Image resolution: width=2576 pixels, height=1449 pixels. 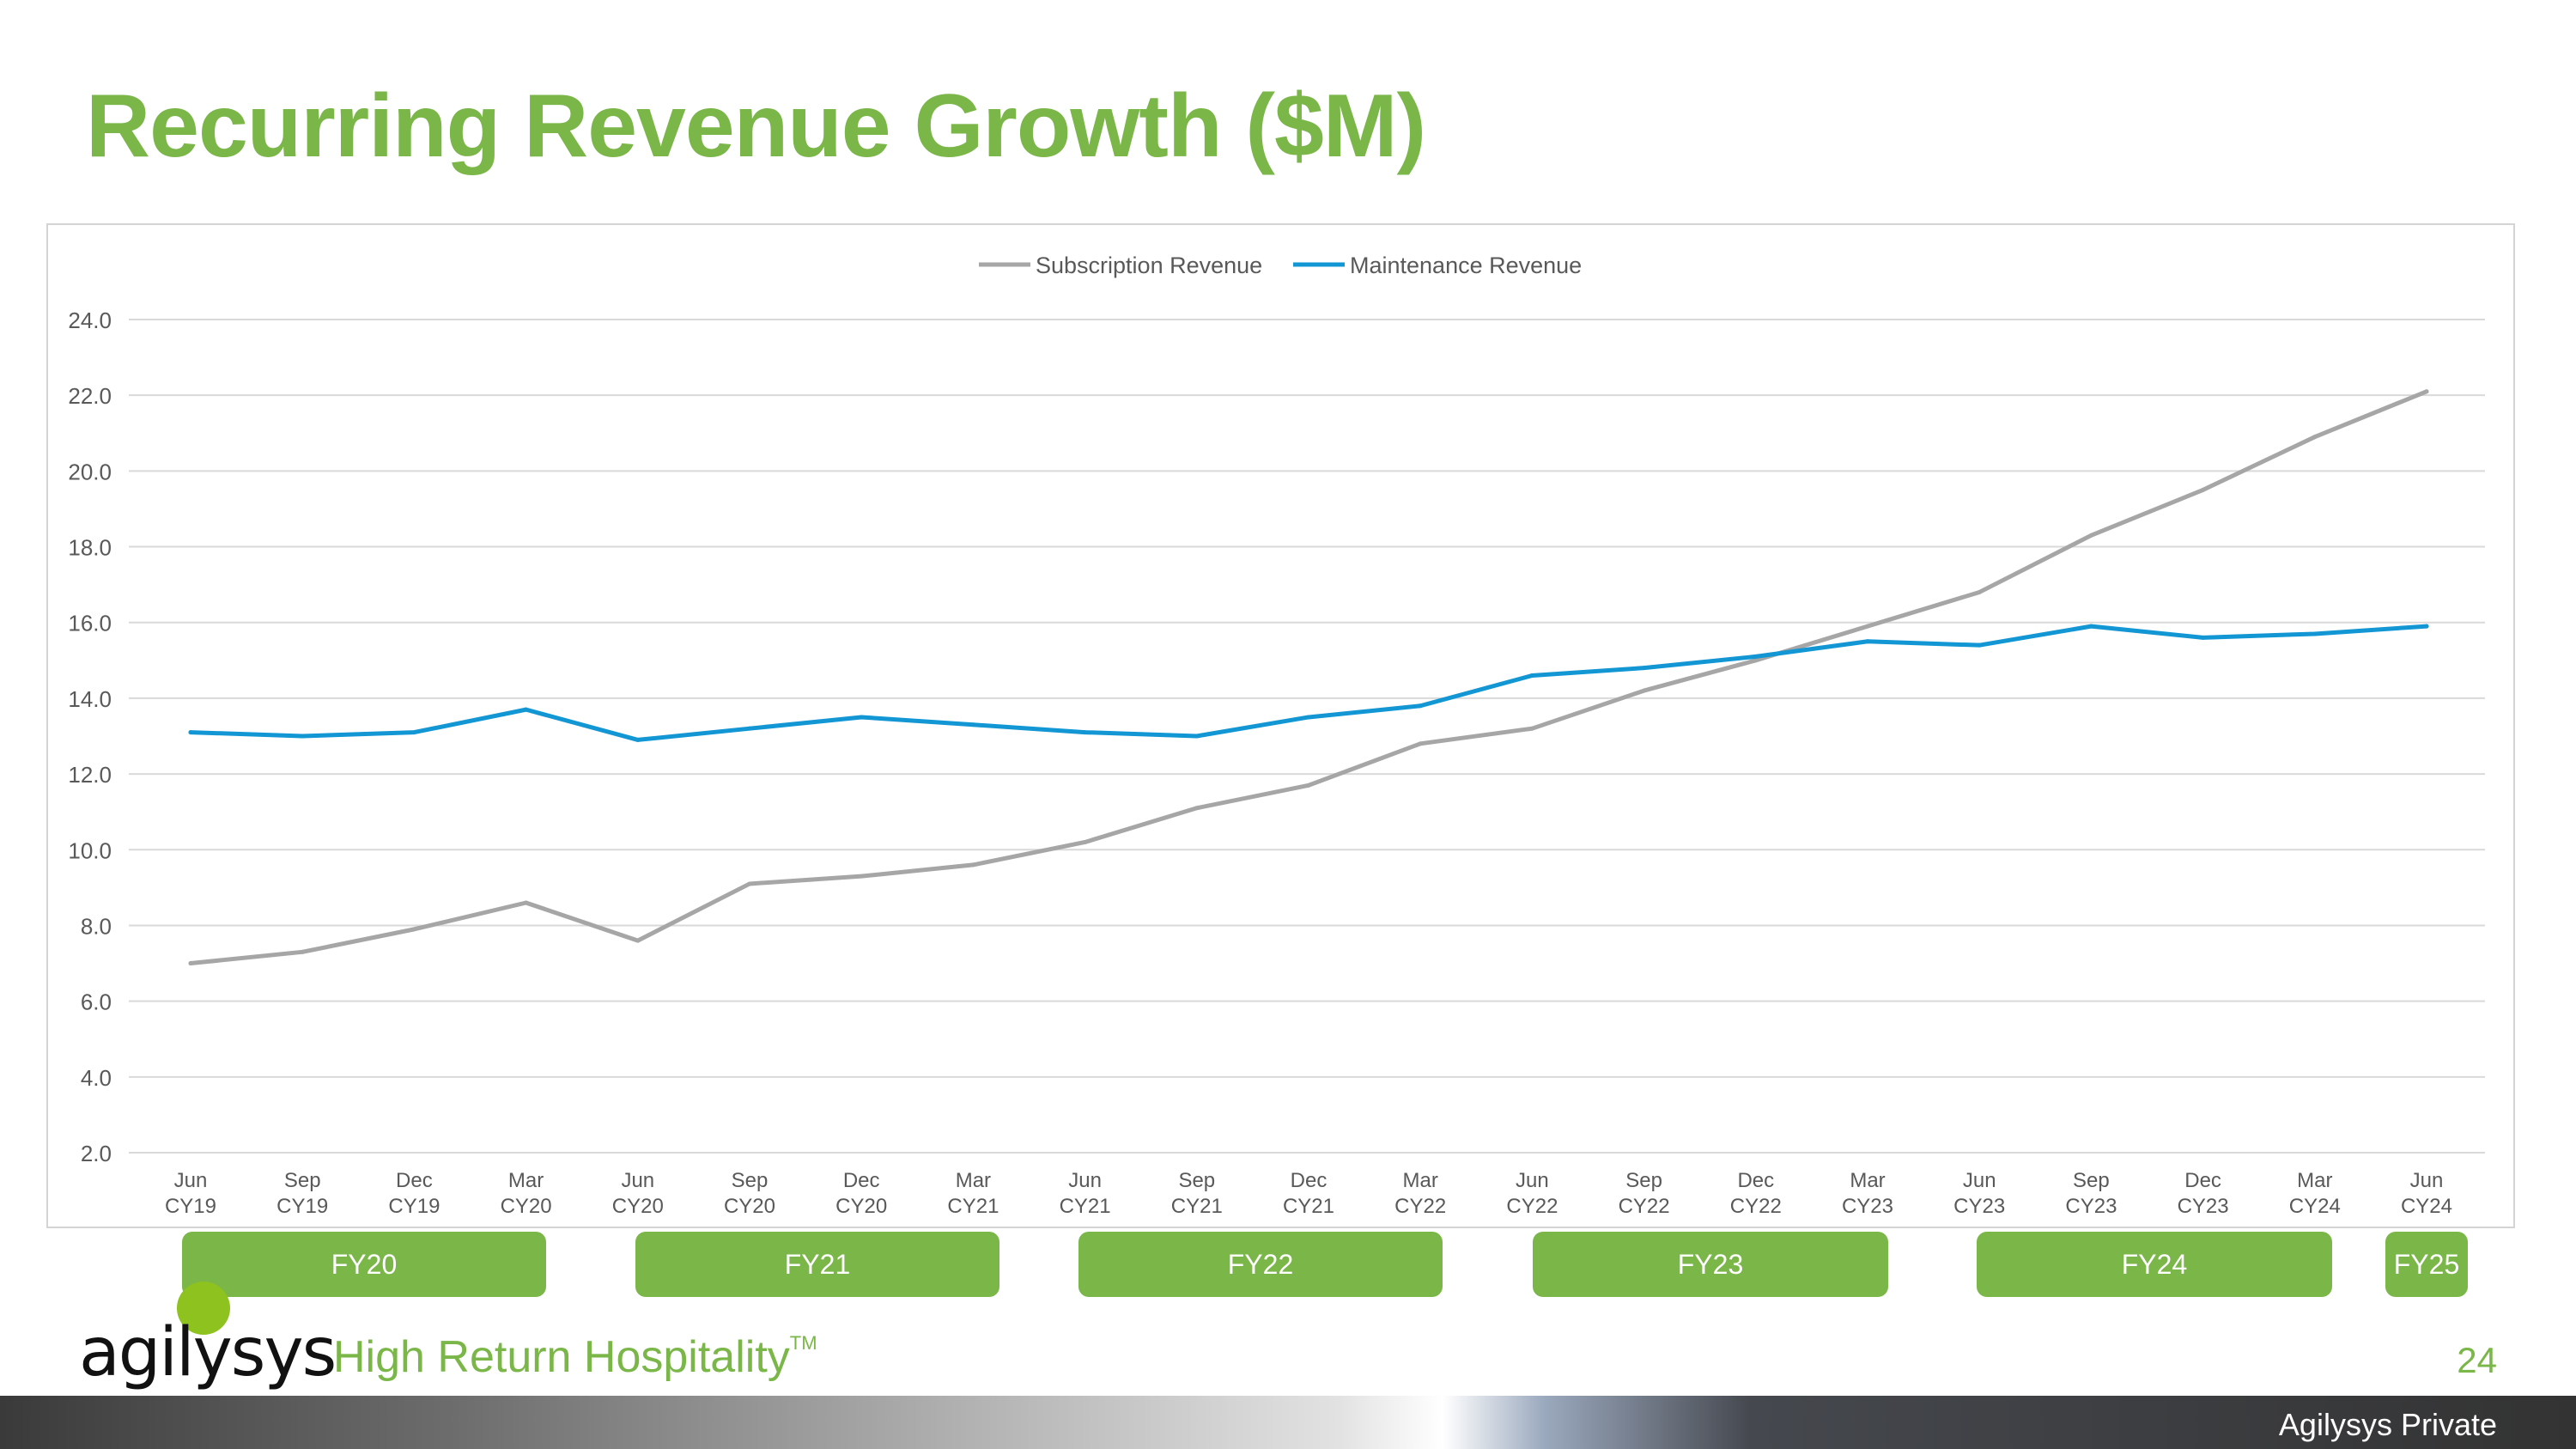 I want to click on y-tick-label: 4.0, so click(x=96, y=1078).